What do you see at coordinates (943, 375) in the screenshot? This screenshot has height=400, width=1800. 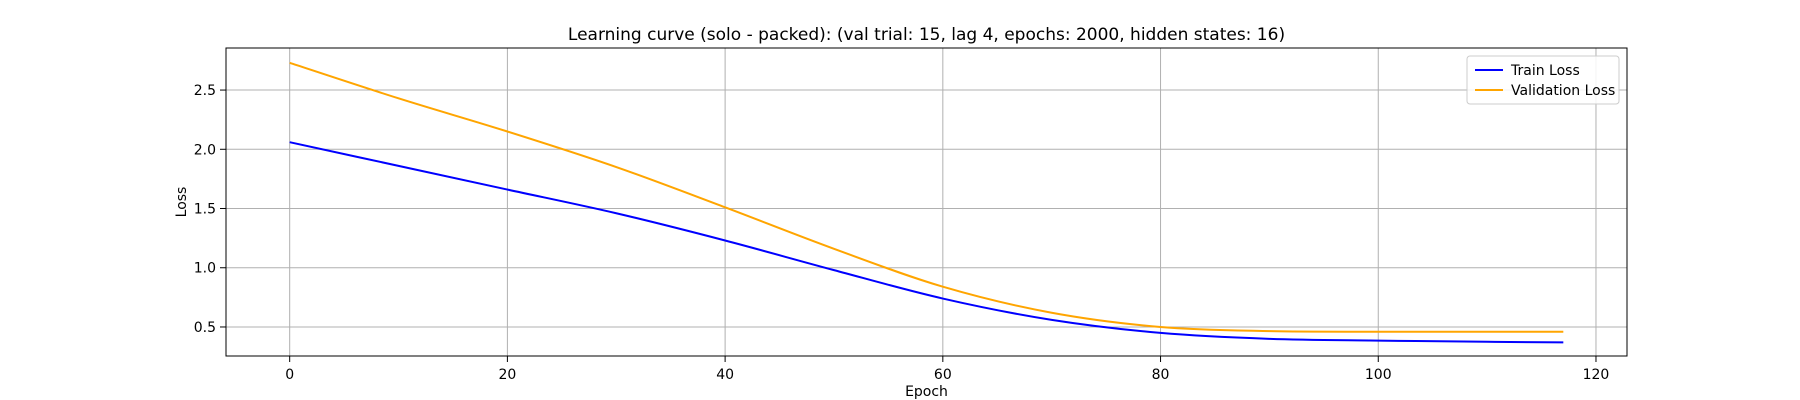 I see `x-tick-label: 60` at bounding box center [943, 375].